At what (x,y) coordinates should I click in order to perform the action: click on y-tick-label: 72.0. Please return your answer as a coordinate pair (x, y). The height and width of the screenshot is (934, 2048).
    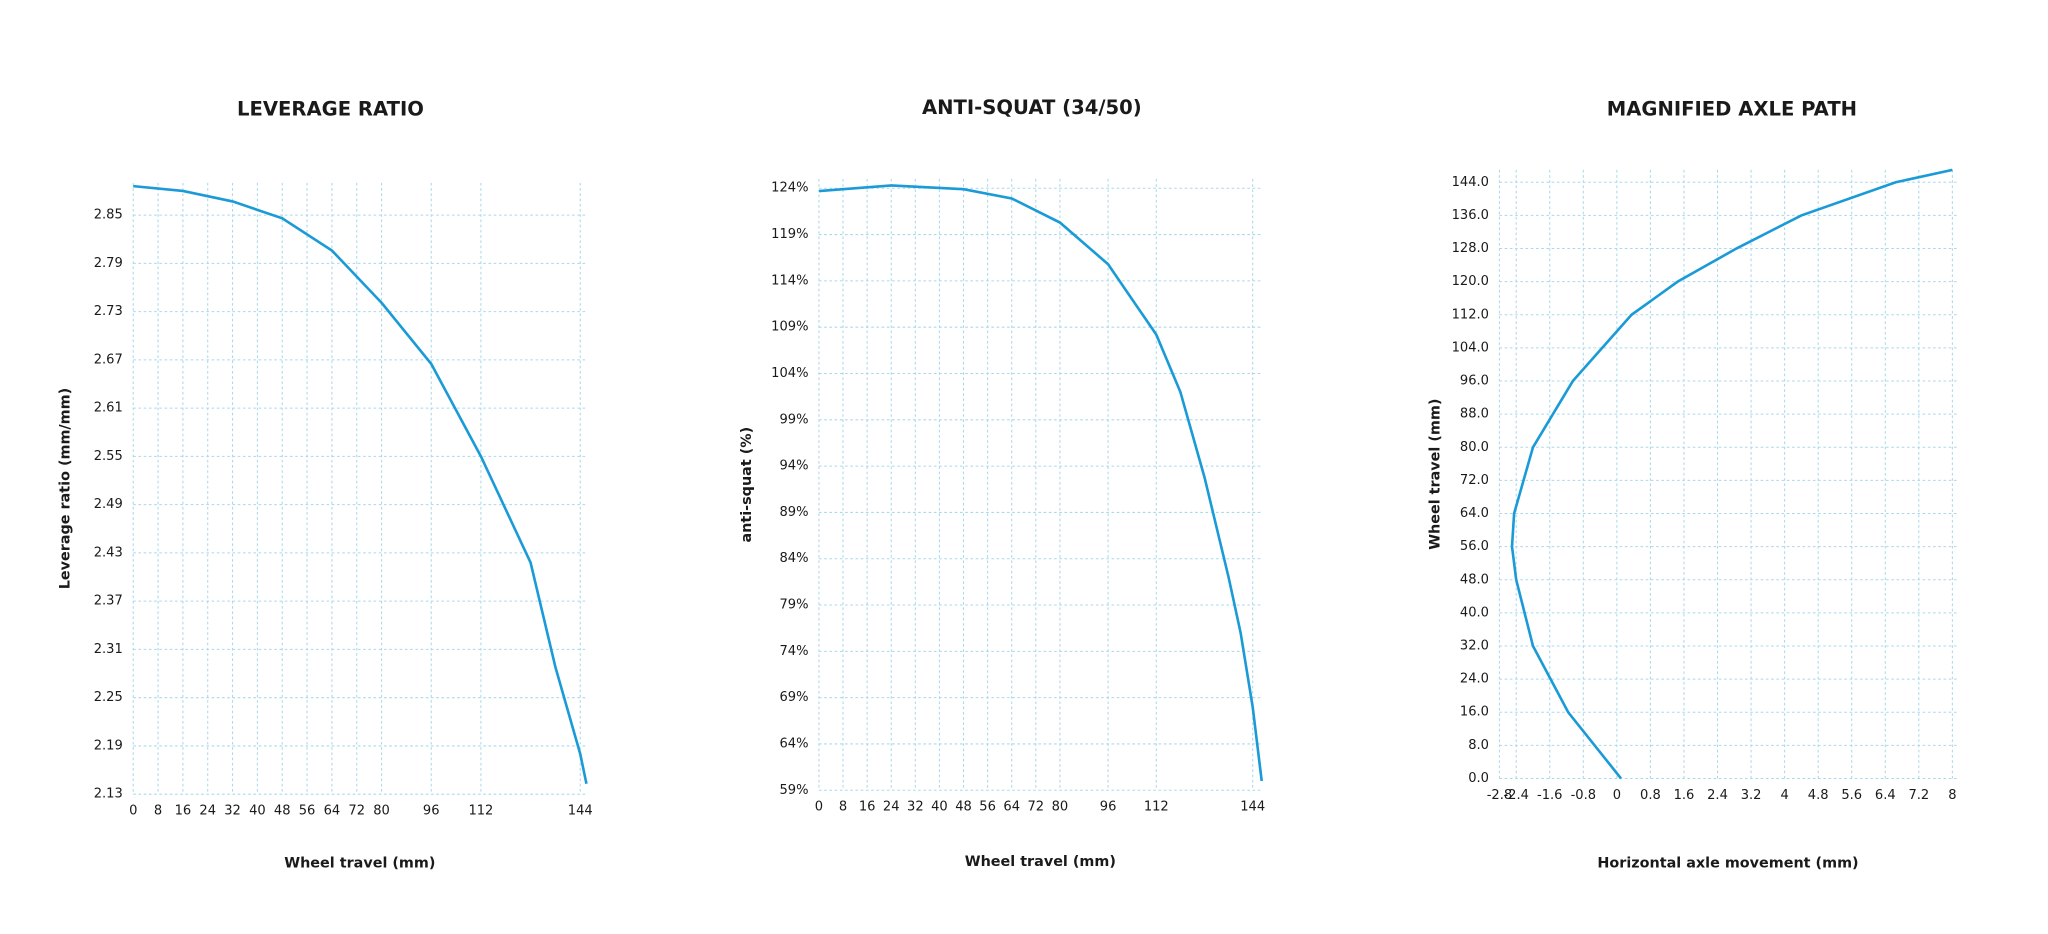
    Looking at the image, I should click on (1474, 480).